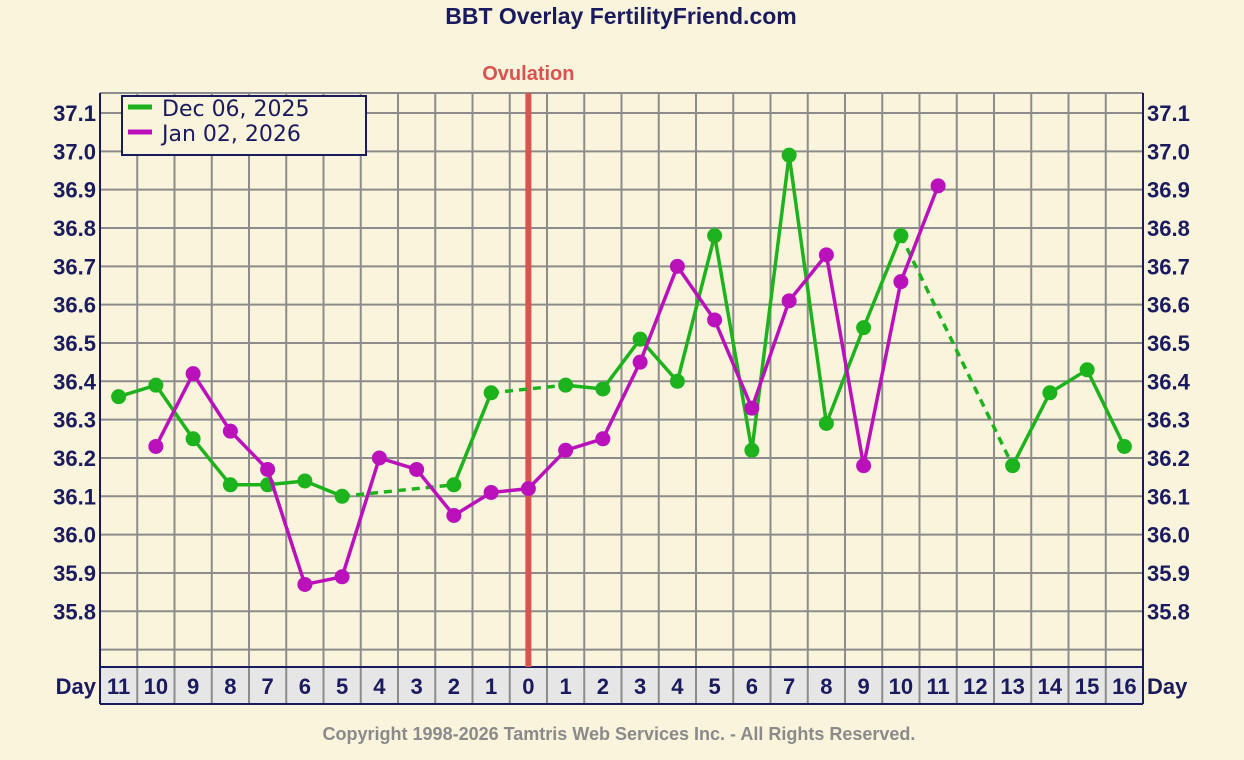 This screenshot has width=1244, height=760. What do you see at coordinates (417, 686) in the screenshot?
I see `day-tick-label: 3` at bounding box center [417, 686].